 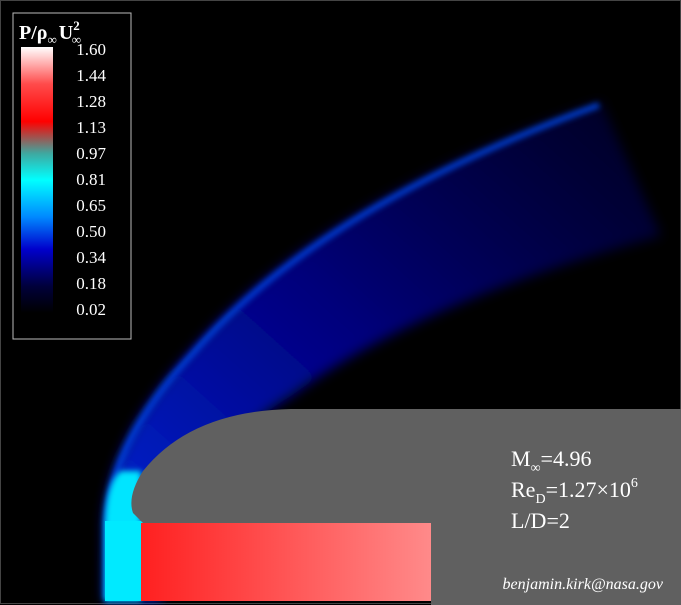 I want to click on legend-tick: 0.65, so click(x=91, y=205).